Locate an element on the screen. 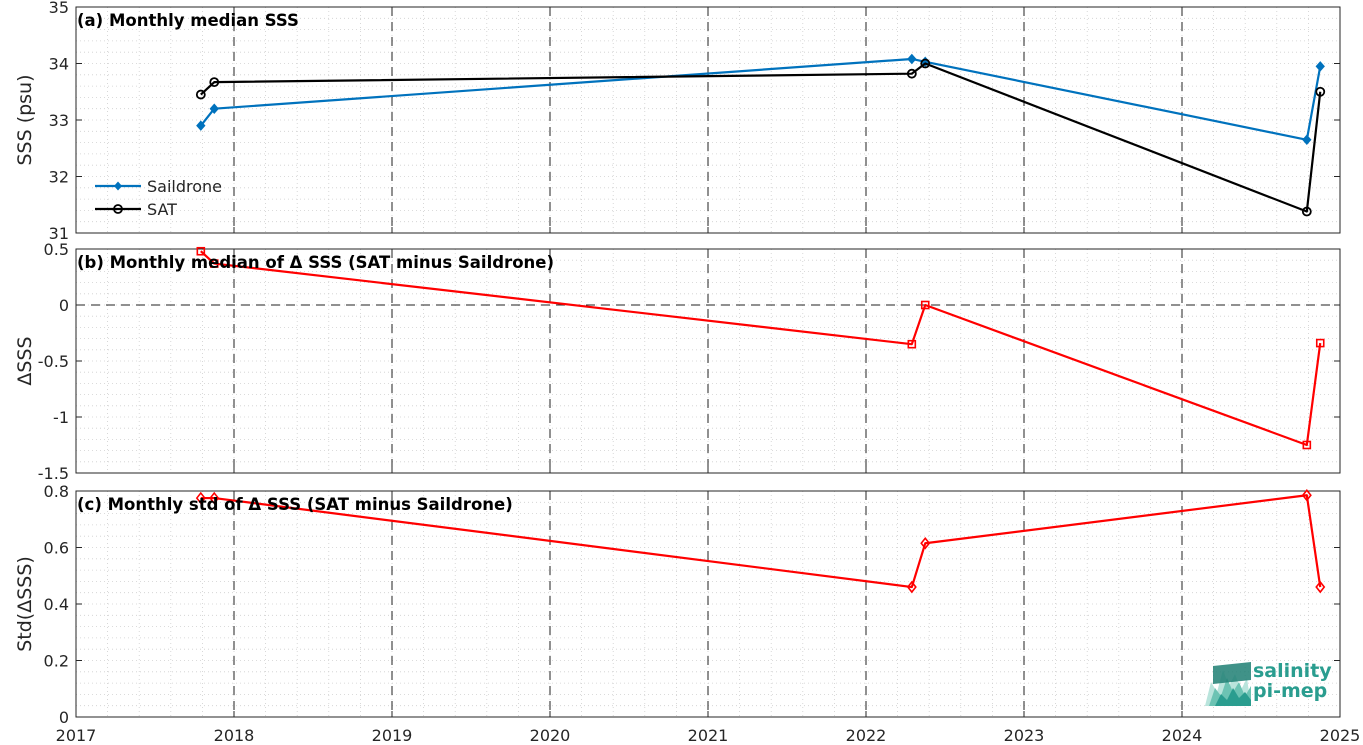 The image size is (1363, 745). x-tick-label: 2017 is located at coordinates (76, 735).